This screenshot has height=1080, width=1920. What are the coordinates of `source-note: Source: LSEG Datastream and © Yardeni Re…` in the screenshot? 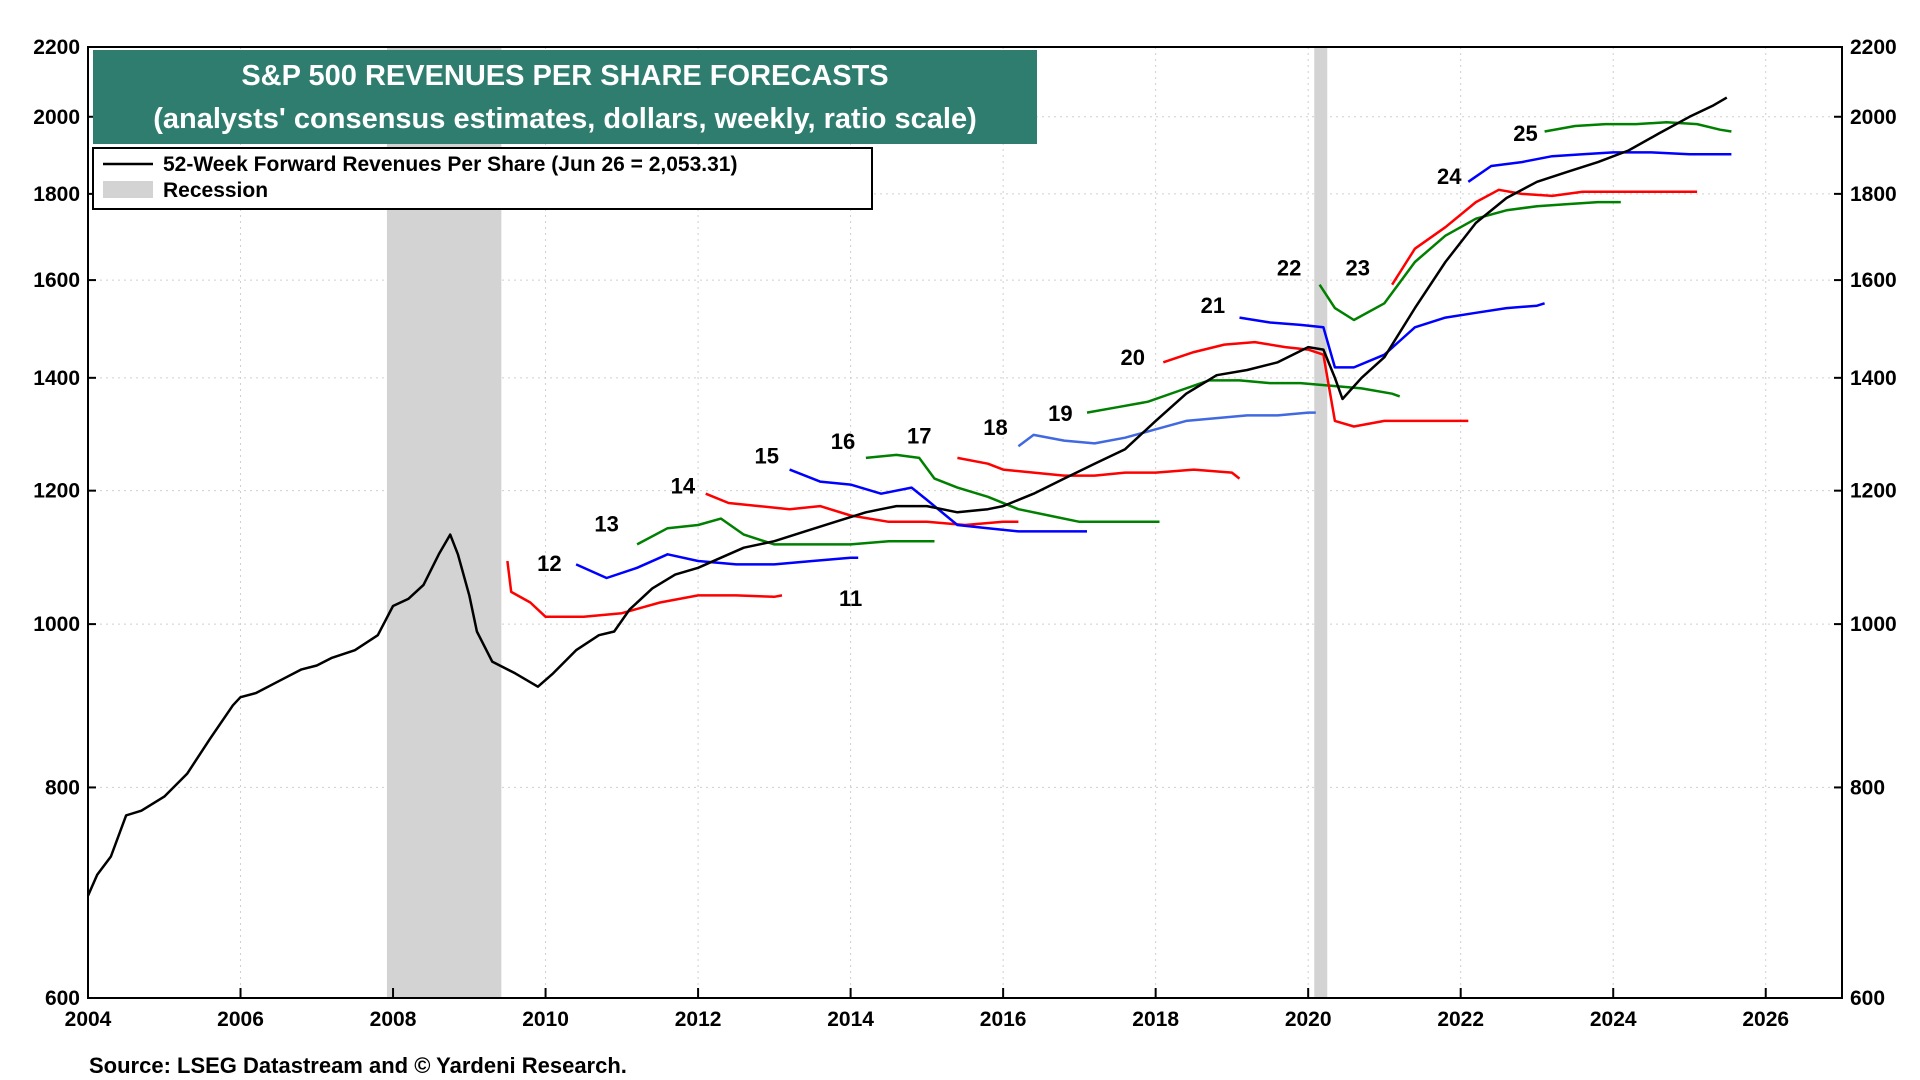 It's located at (358, 1065).